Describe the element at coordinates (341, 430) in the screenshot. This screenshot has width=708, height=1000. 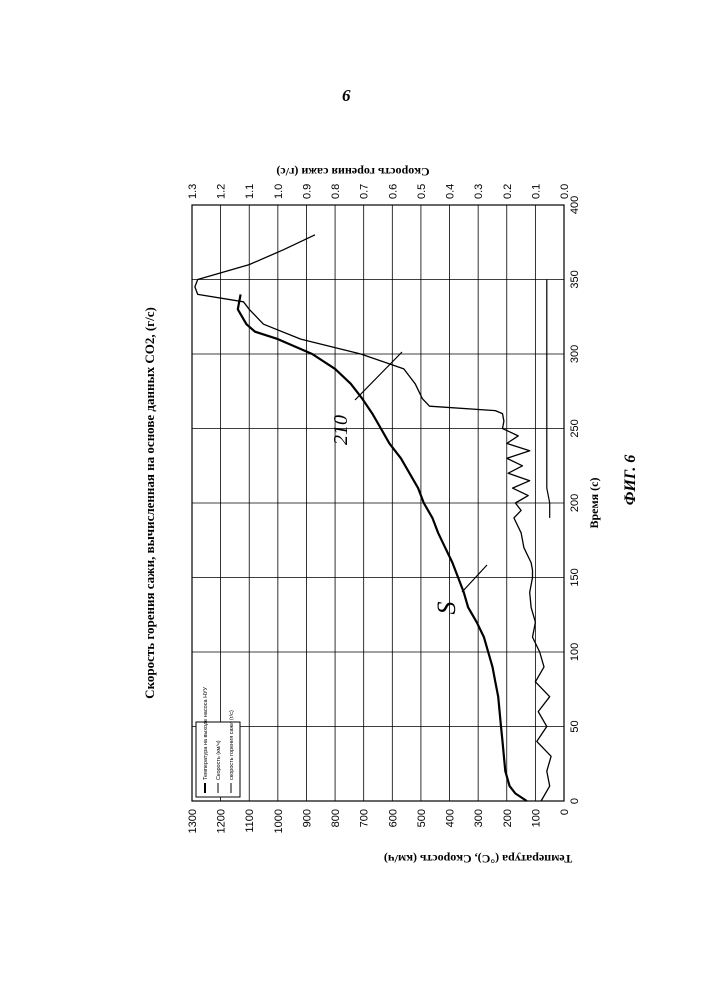
I see `annotation-210: 210` at that location.